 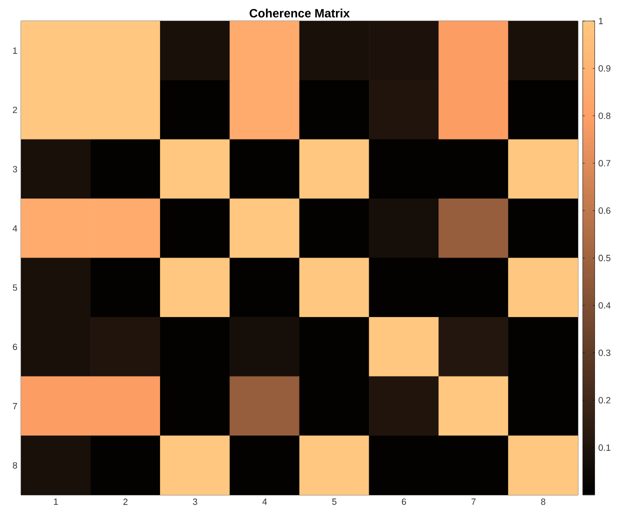 What do you see at coordinates (264, 501) in the screenshot?
I see `x-tick-label: 4` at bounding box center [264, 501].